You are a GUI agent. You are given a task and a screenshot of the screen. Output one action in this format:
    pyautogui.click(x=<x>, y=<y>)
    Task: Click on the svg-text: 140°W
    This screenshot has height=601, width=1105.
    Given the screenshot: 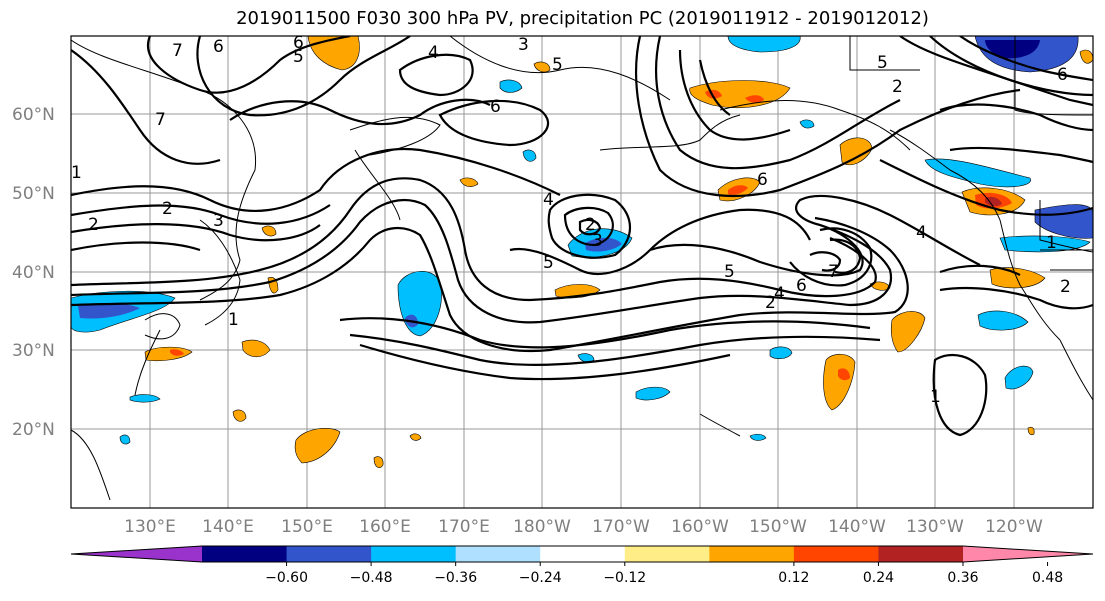 What is the action you would take?
    pyautogui.click(x=857, y=527)
    